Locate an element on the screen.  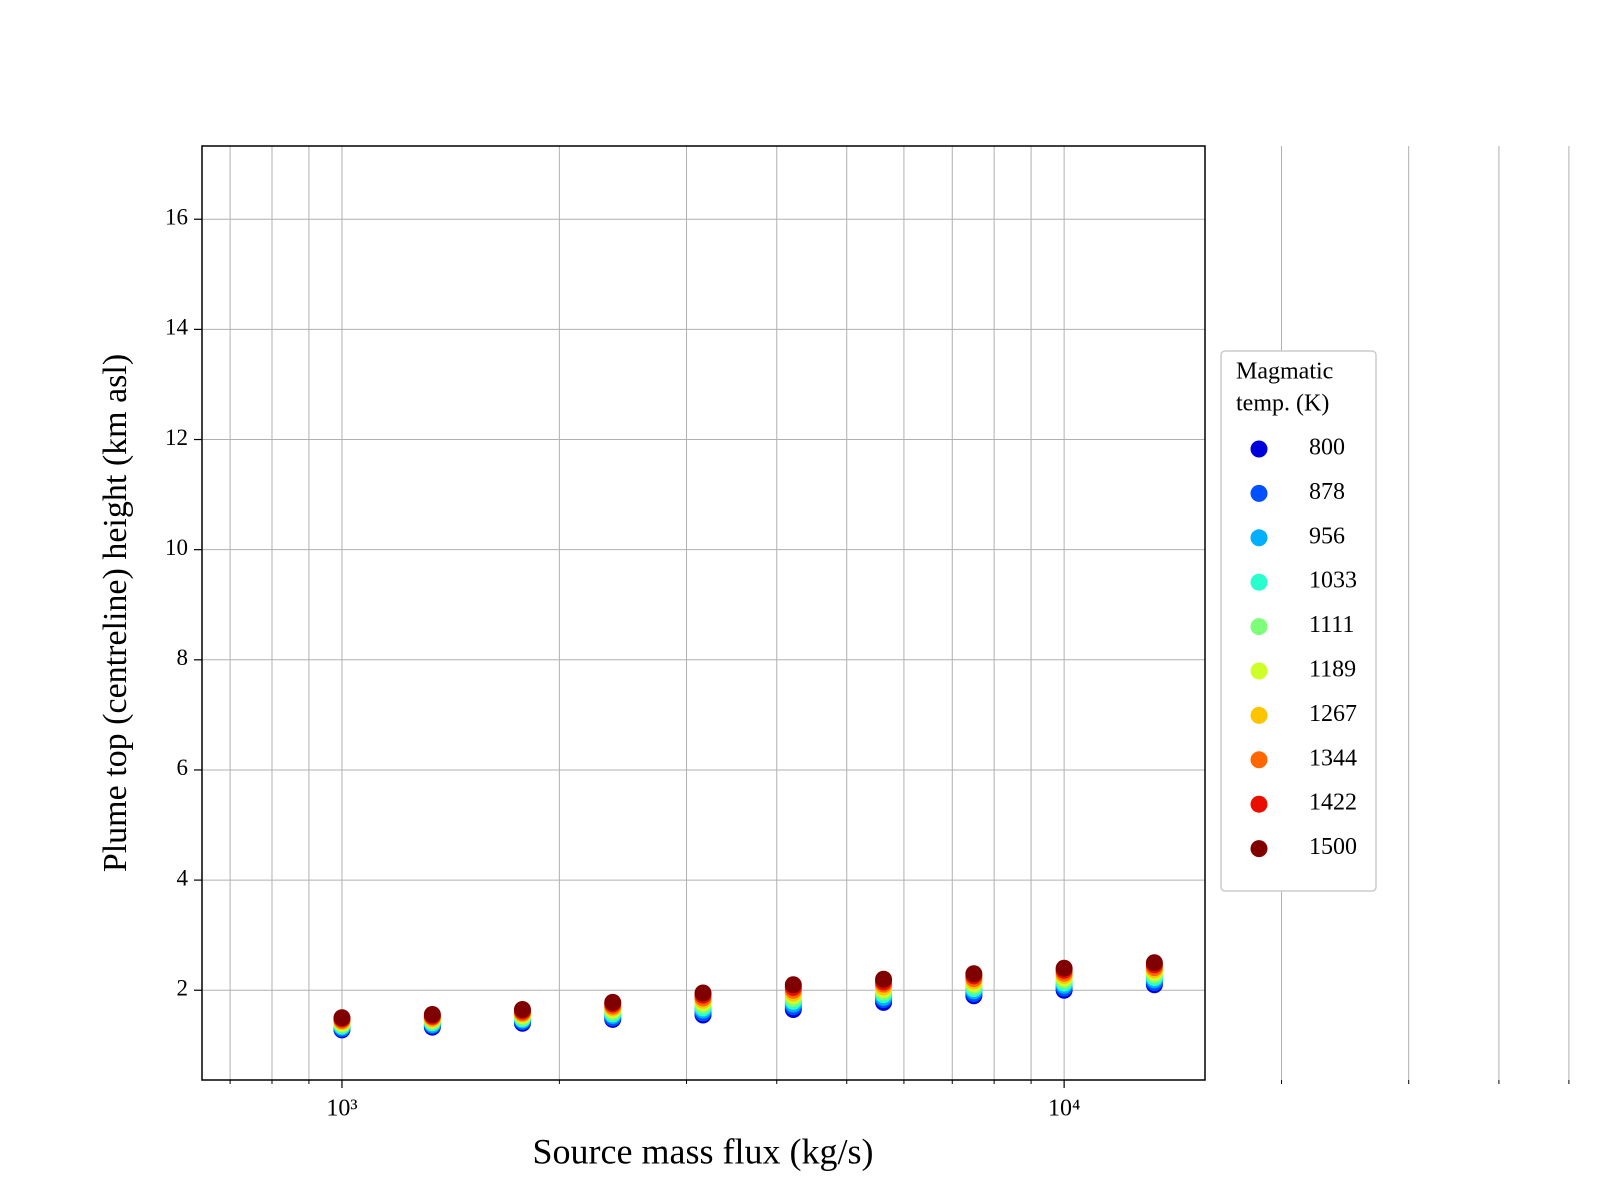
legend-title: Magmatic is located at coordinates (1284, 372).